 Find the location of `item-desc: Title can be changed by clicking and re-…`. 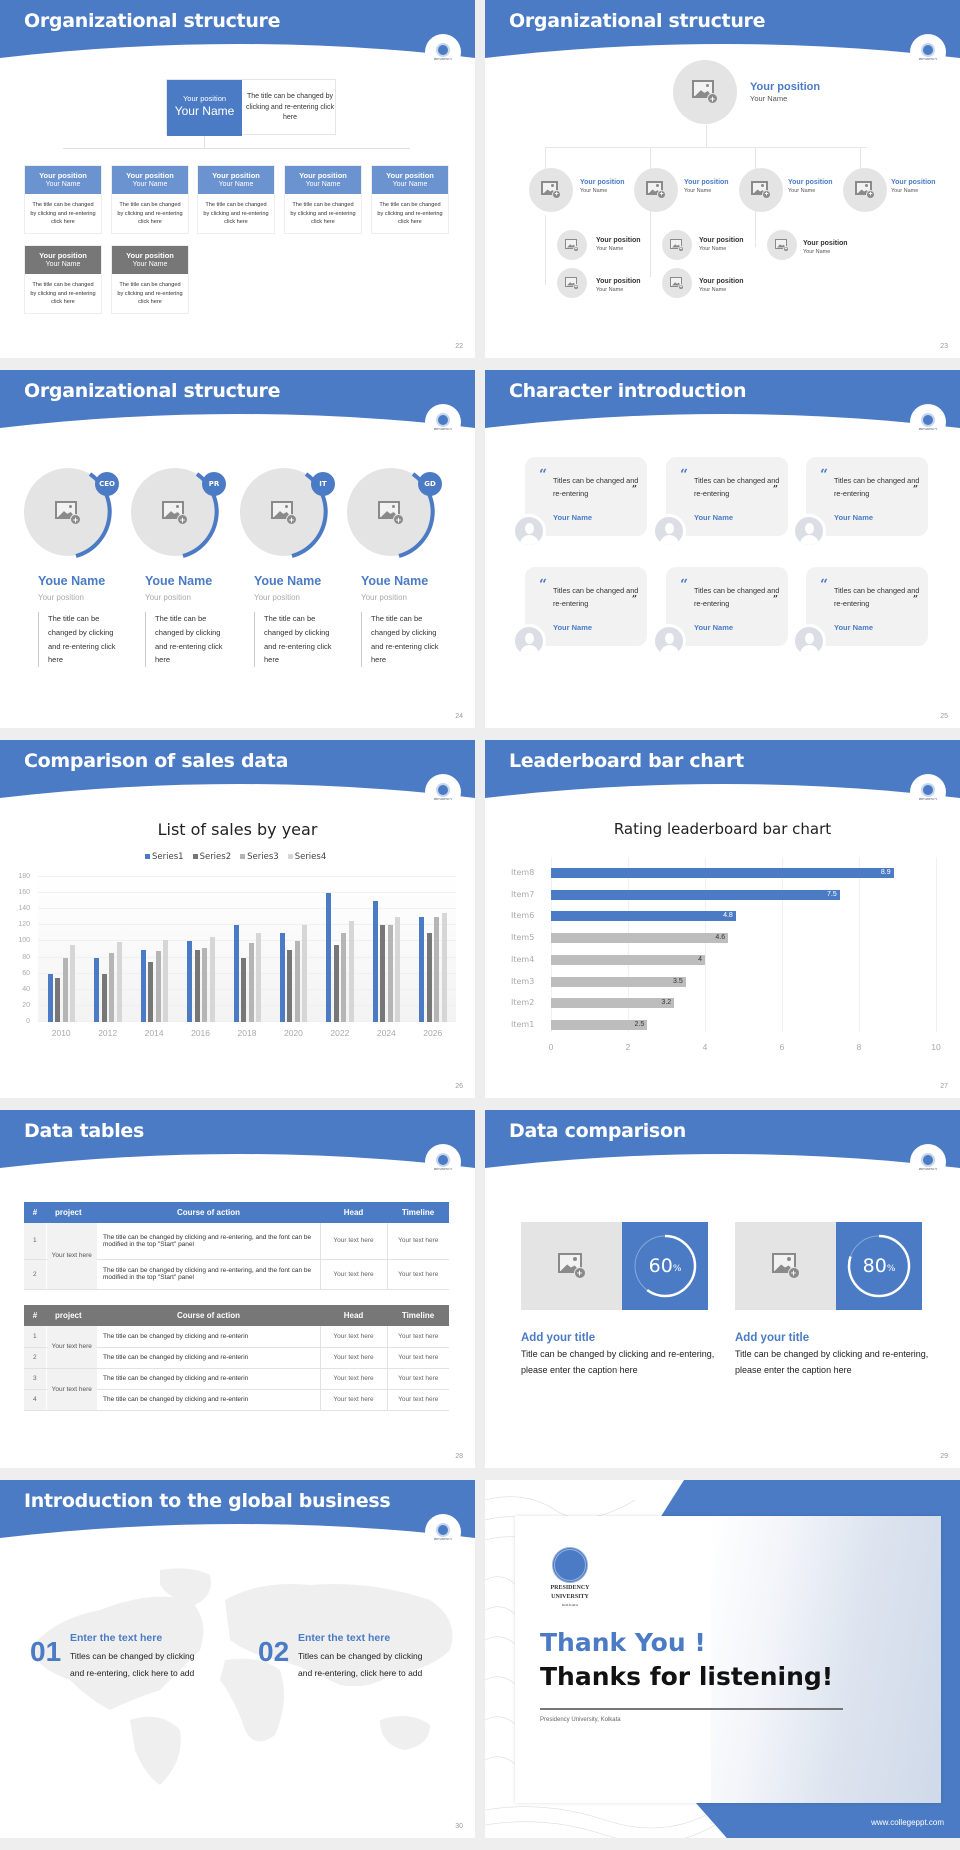

item-desc: Title can be changed by clicking and re-… is located at coordinates (832, 1362).